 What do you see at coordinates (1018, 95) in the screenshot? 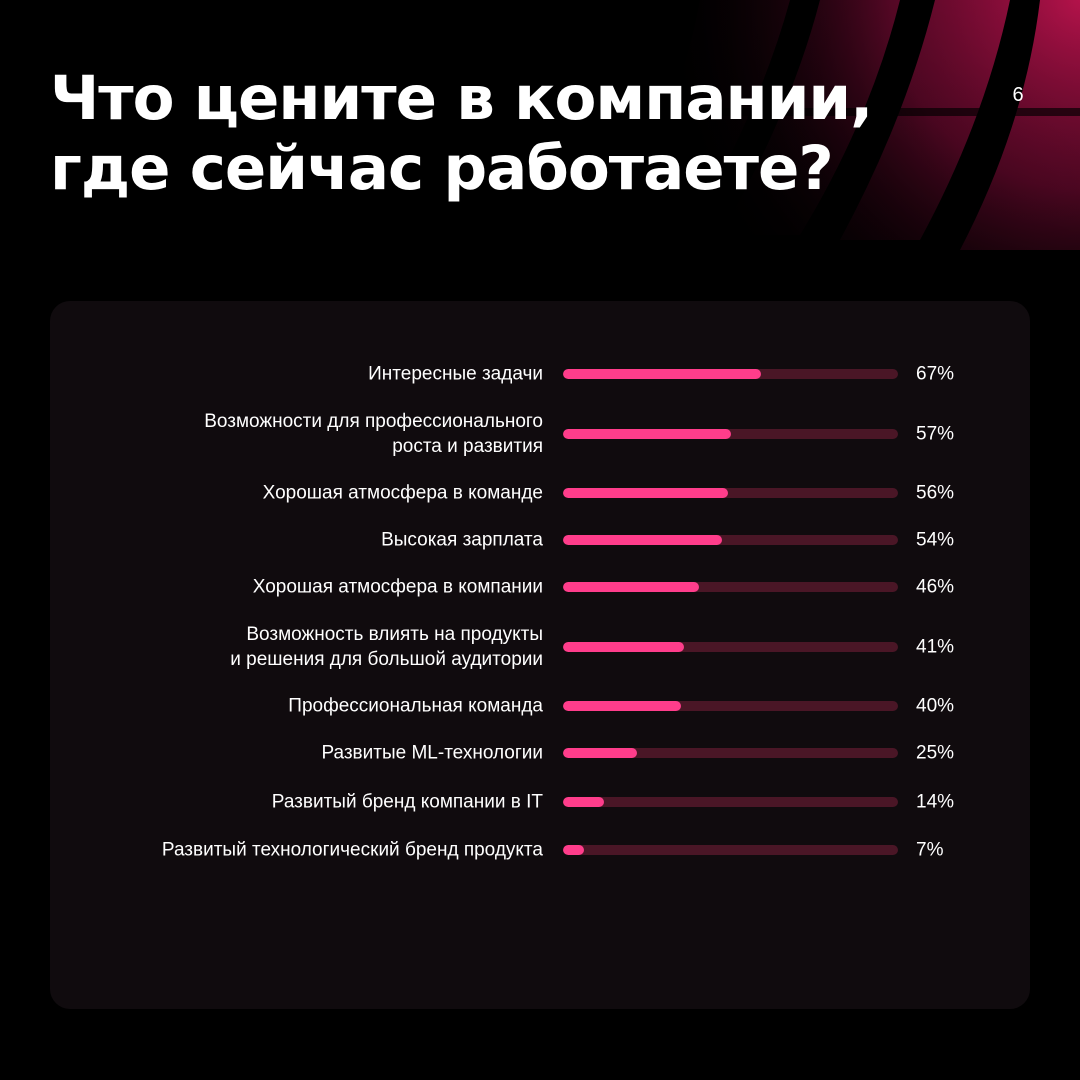
I see `page-number: 6` at bounding box center [1018, 95].